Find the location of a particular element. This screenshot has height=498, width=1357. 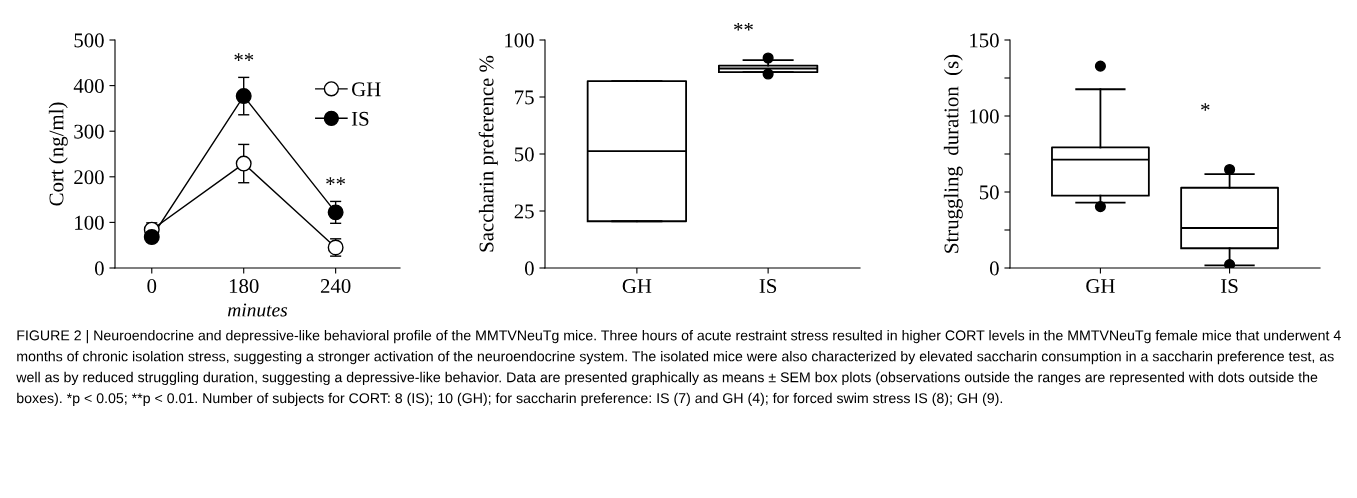

y-axis-title: Cort (ng/ml) is located at coordinates (58, 154).